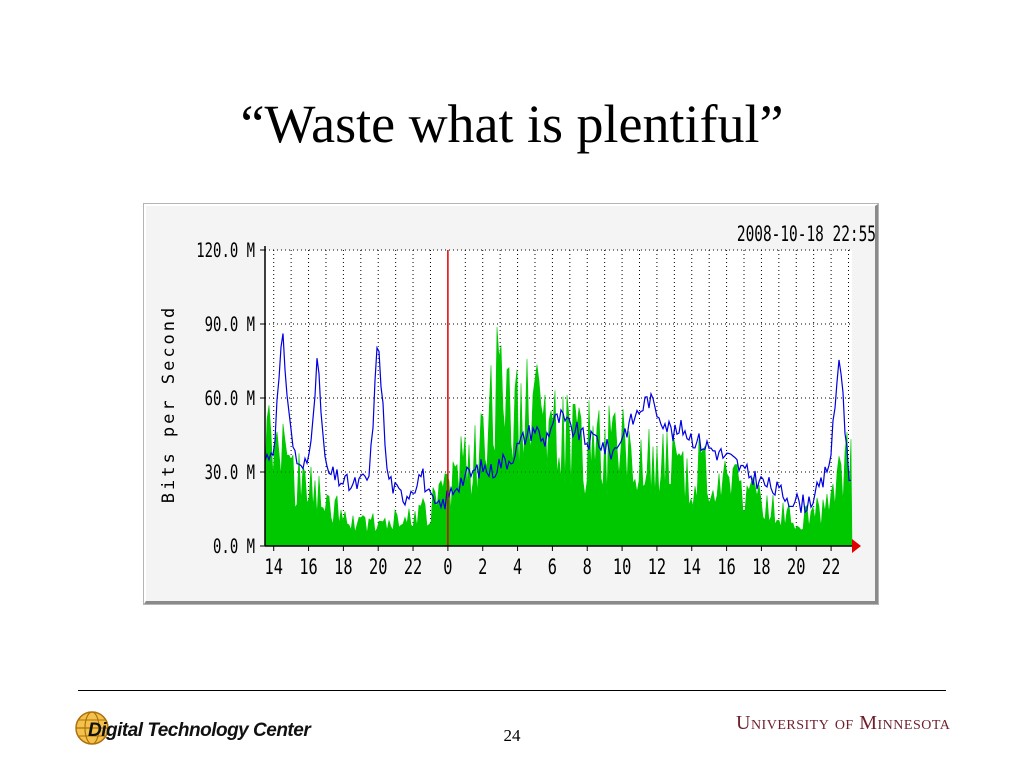 Image resolution: width=1024 pixels, height=768 pixels. Describe the element at coordinates (199, 730) in the screenshot. I see `footer-left-text: Digital Technology Center` at that location.